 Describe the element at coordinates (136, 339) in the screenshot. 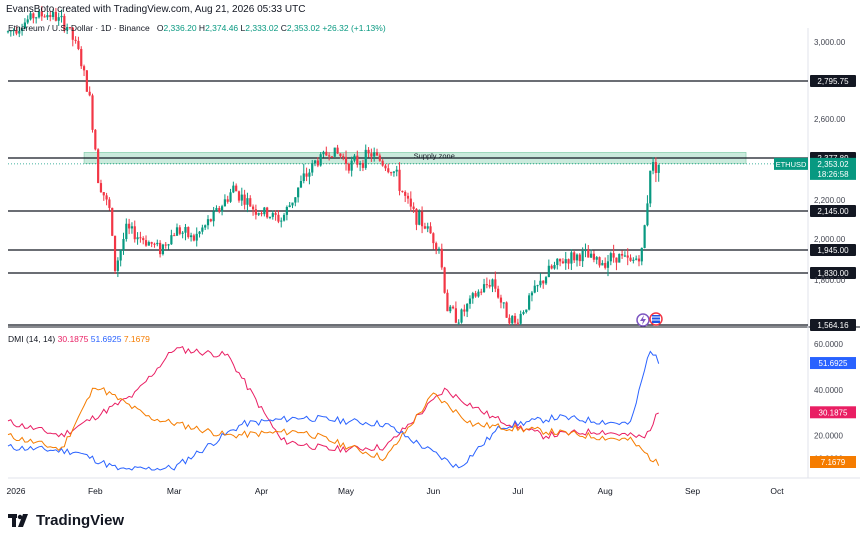

I see `dmi-minus-di-value: 7.1679` at that location.